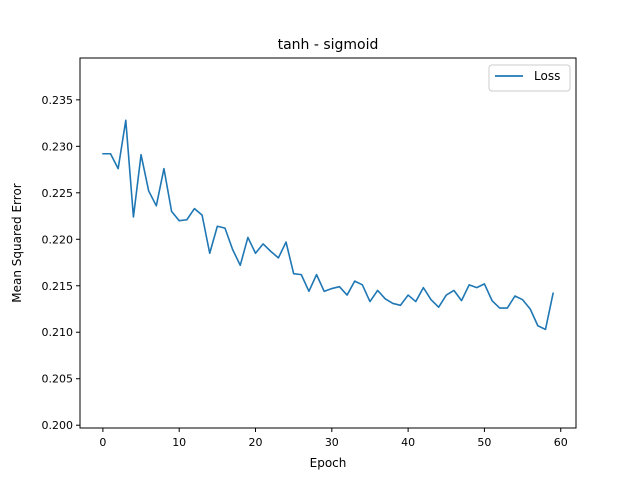  I want to click on x-tick-label: 60, so click(561, 442).